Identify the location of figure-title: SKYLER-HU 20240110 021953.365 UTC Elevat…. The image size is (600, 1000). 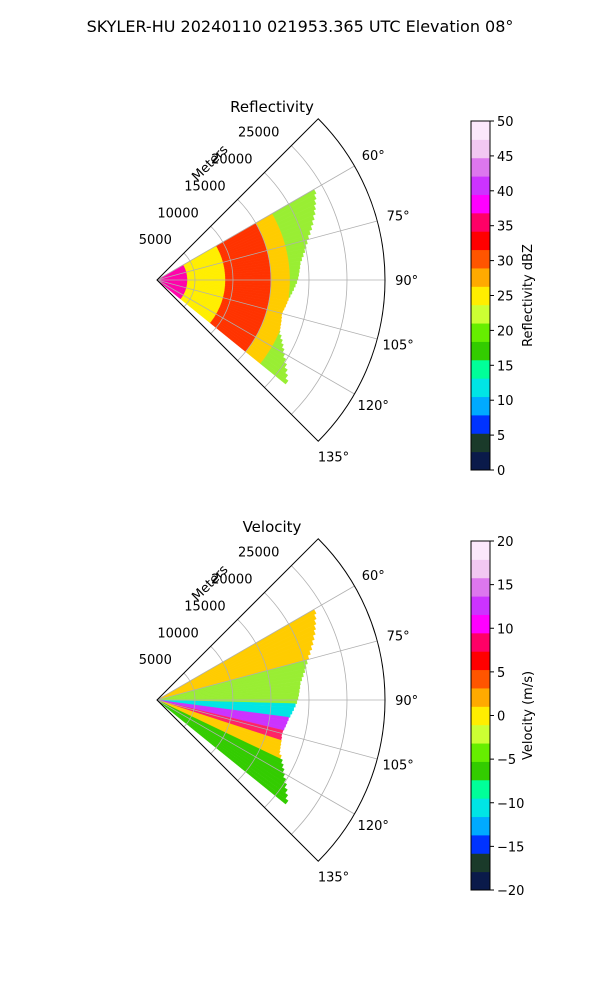
(300, 26).